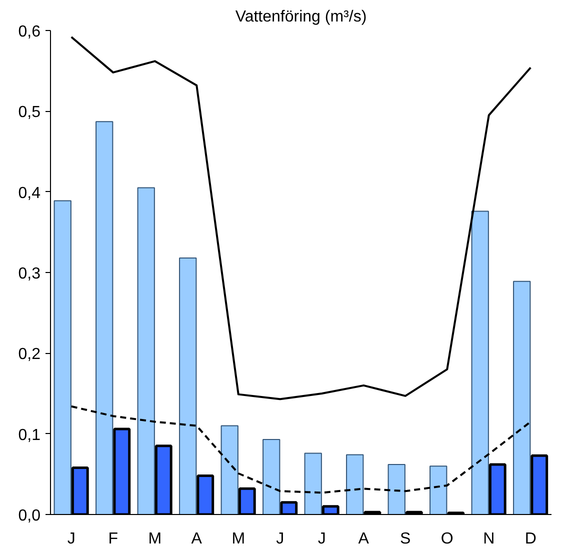 The height and width of the screenshot is (554, 571). Describe the element at coordinates (29, 274) in the screenshot. I see `y-tick-label: 0,3` at that location.